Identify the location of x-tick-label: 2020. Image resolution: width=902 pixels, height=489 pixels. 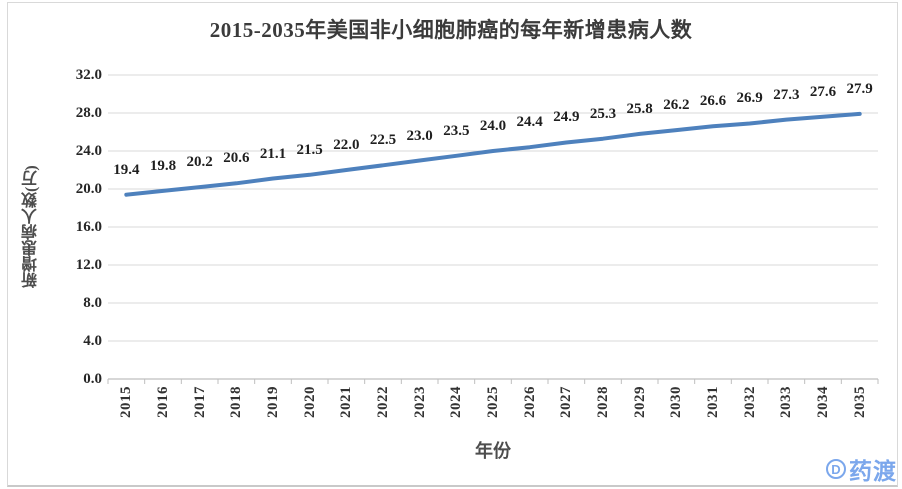
(309, 402).